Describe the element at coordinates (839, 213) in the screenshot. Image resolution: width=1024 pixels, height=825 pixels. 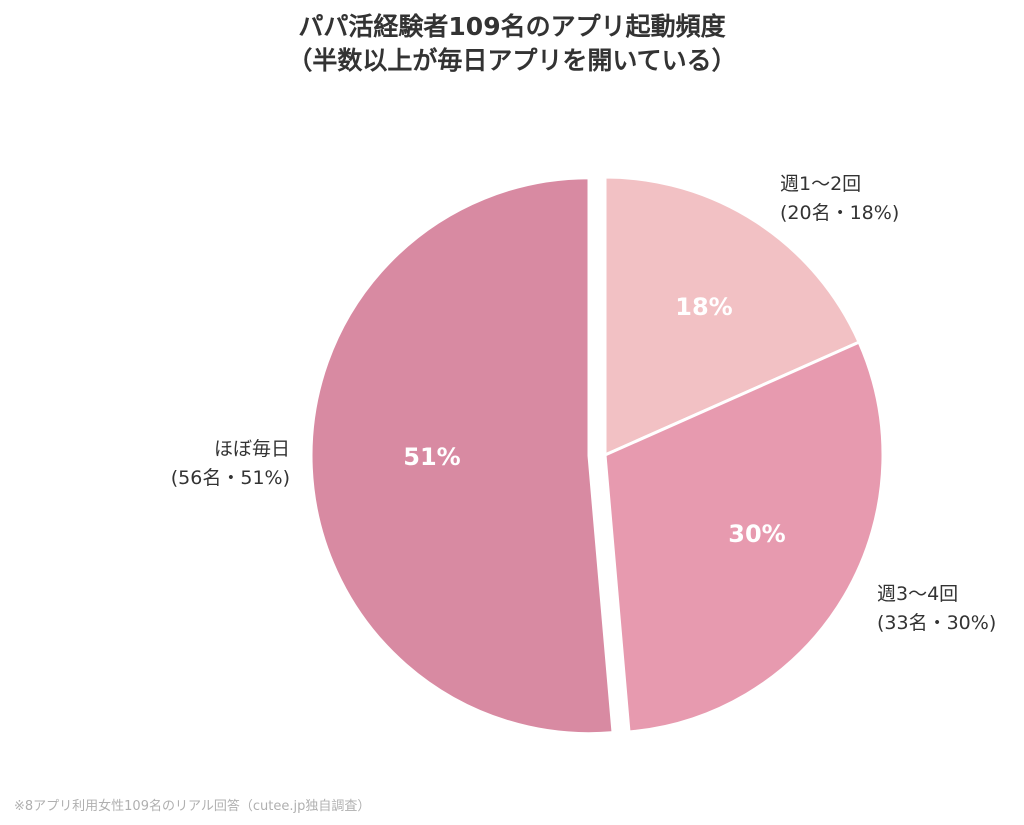
I see `slice-detail-label: (20名・18%)` at that location.